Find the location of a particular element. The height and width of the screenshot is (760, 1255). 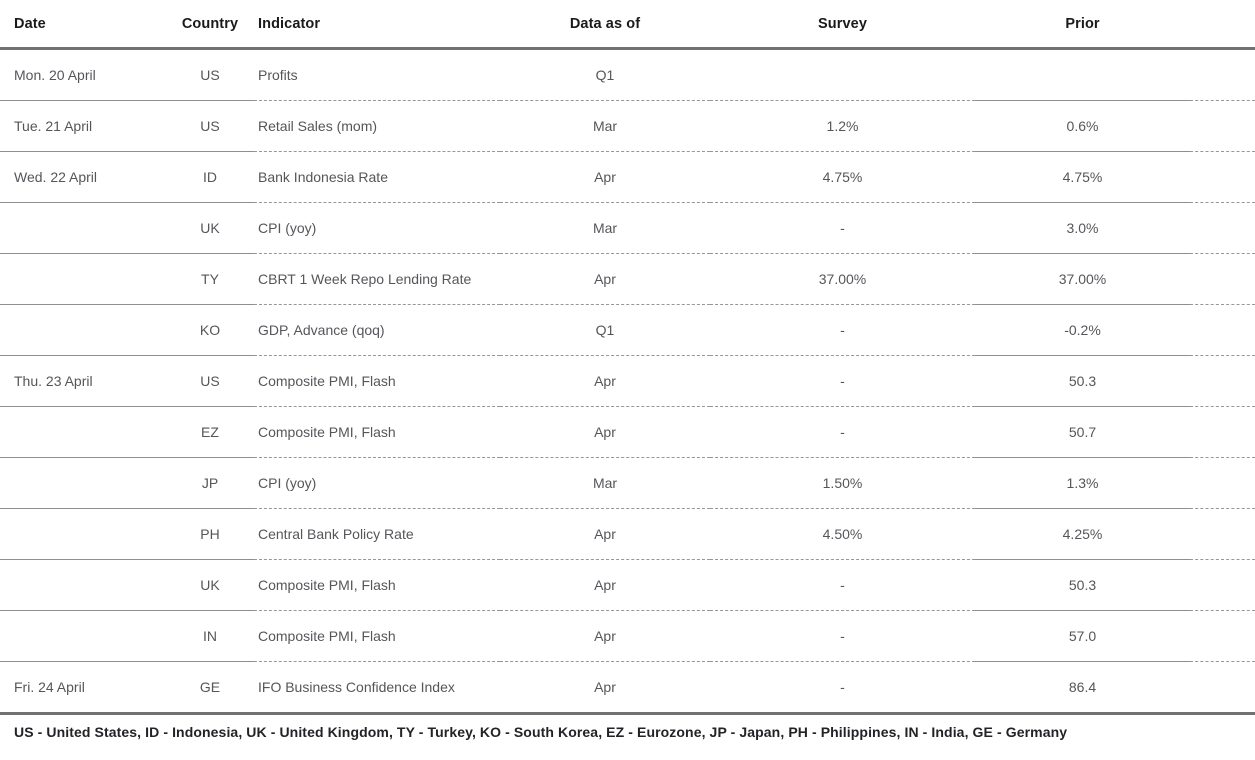

cell-indicator: Profits is located at coordinates (377, 74).